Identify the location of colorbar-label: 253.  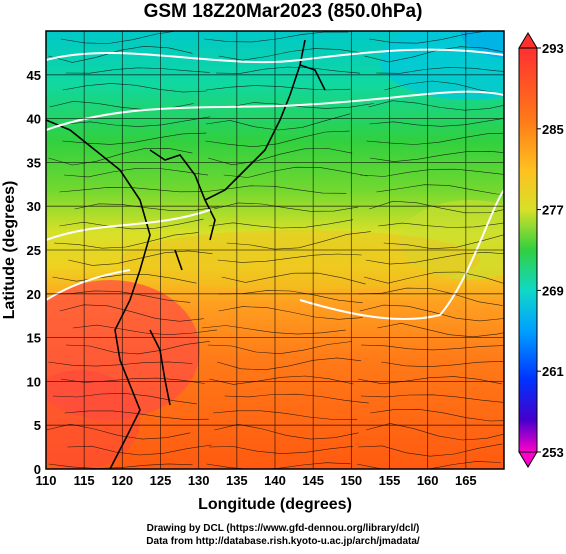
(553, 452).